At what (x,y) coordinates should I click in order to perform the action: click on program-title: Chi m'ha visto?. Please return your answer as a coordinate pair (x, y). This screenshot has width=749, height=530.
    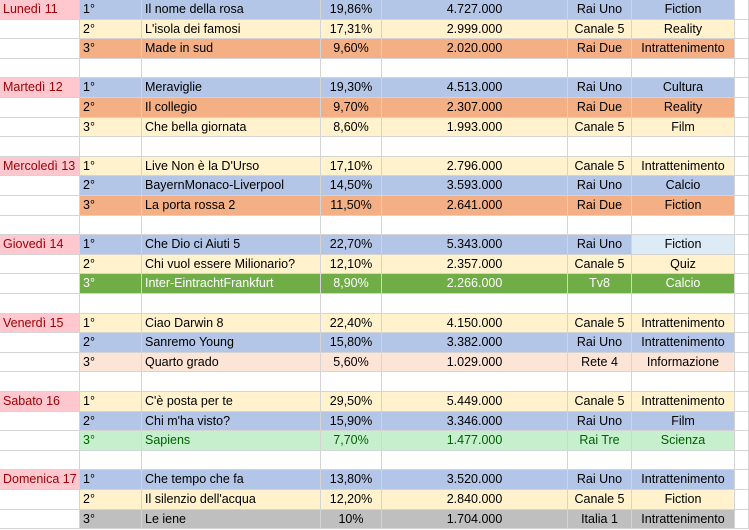
    Looking at the image, I should click on (231, 421).